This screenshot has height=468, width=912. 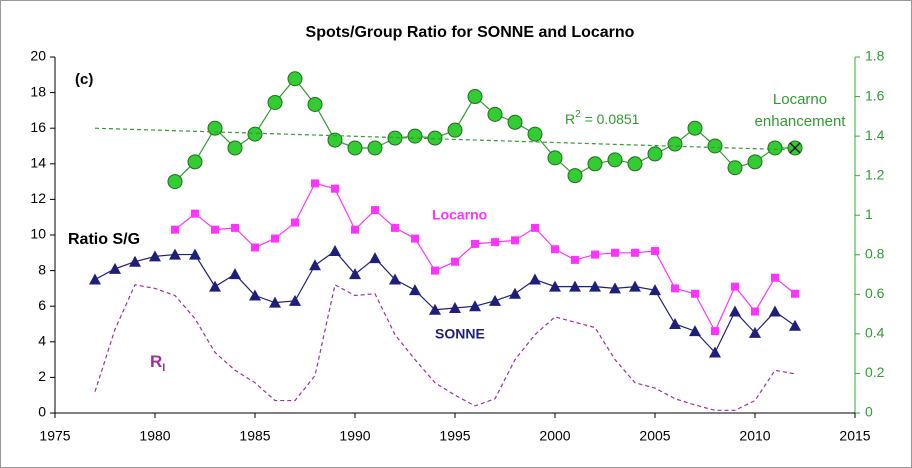 I want to click on series-label: R2 = 0.0851, so click(x=602, y=118).